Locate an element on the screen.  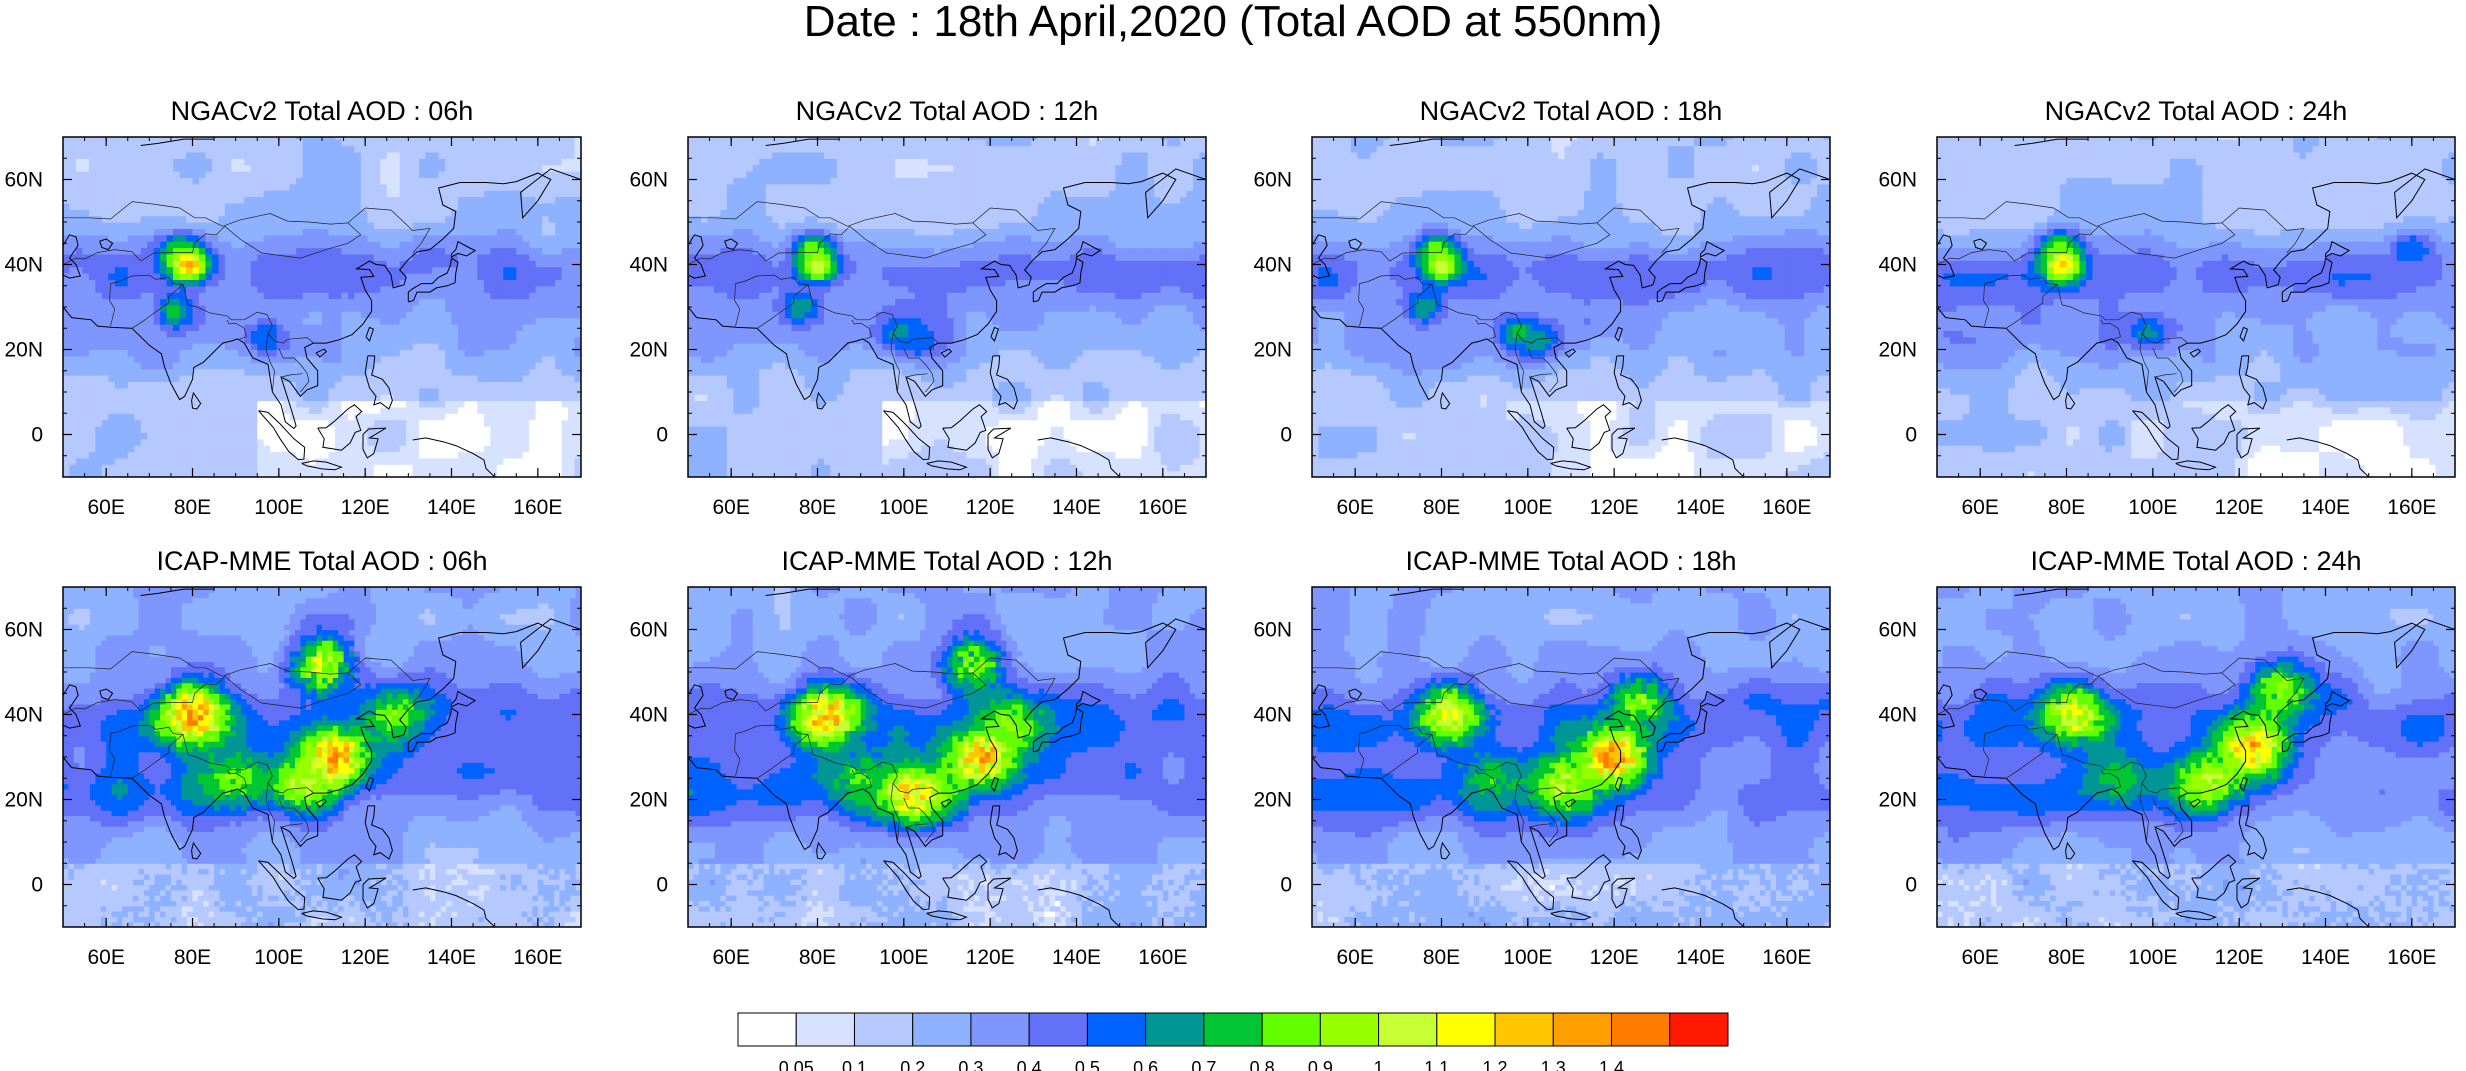
panel-title: ICAP-MME Total AOD : 12h is located at coordinates (946, 561).